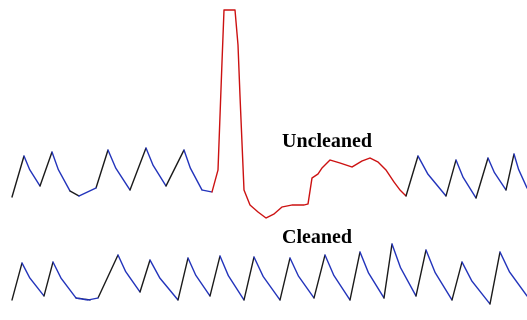 This screenshot has width=527, height=320. What do you see at coordinates (317, 237) in the screenshot?
I see `cleaned-label: Cleaned` at bounding box center [317, 237].